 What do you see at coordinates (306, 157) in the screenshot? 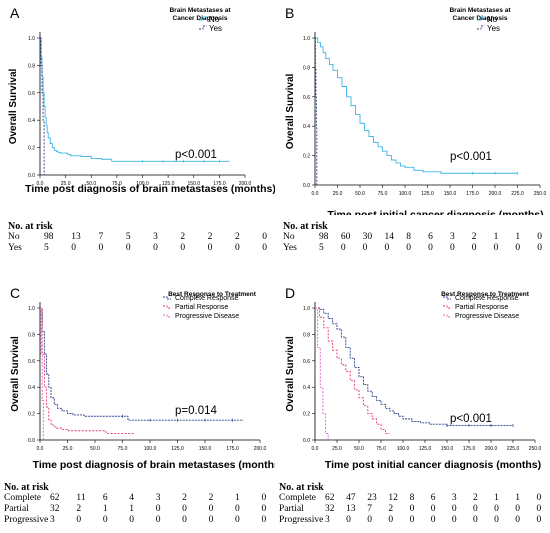
I see `y-tick-label-b: 0.2` at bounding box center [306, 157].